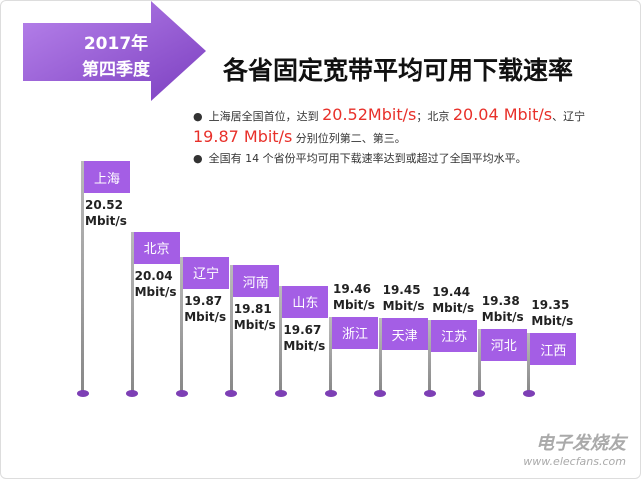  I want to click on flag: 山东, so click(305, 301).